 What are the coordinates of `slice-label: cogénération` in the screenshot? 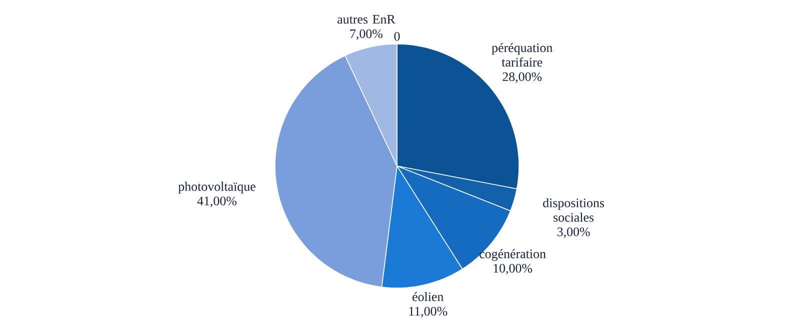 It's located at (513, 255).